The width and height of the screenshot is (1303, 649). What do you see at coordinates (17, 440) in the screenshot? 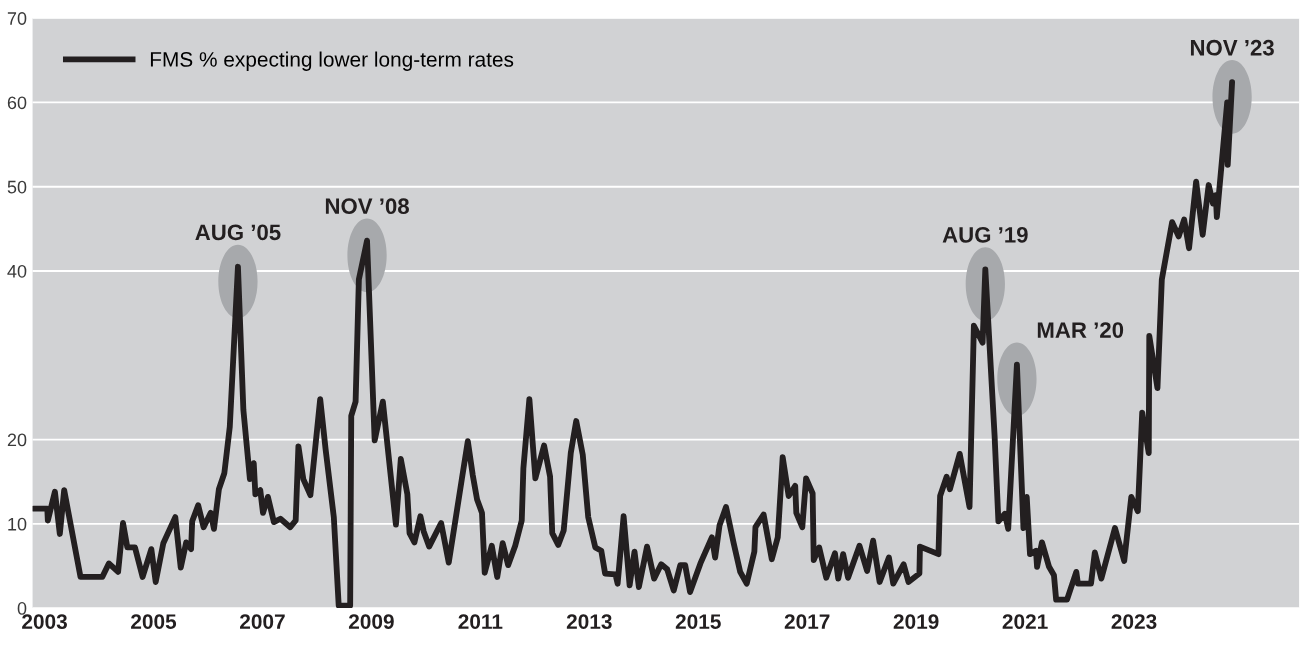
I see `y-tick-label: 20` at bounding box center [17, 440].